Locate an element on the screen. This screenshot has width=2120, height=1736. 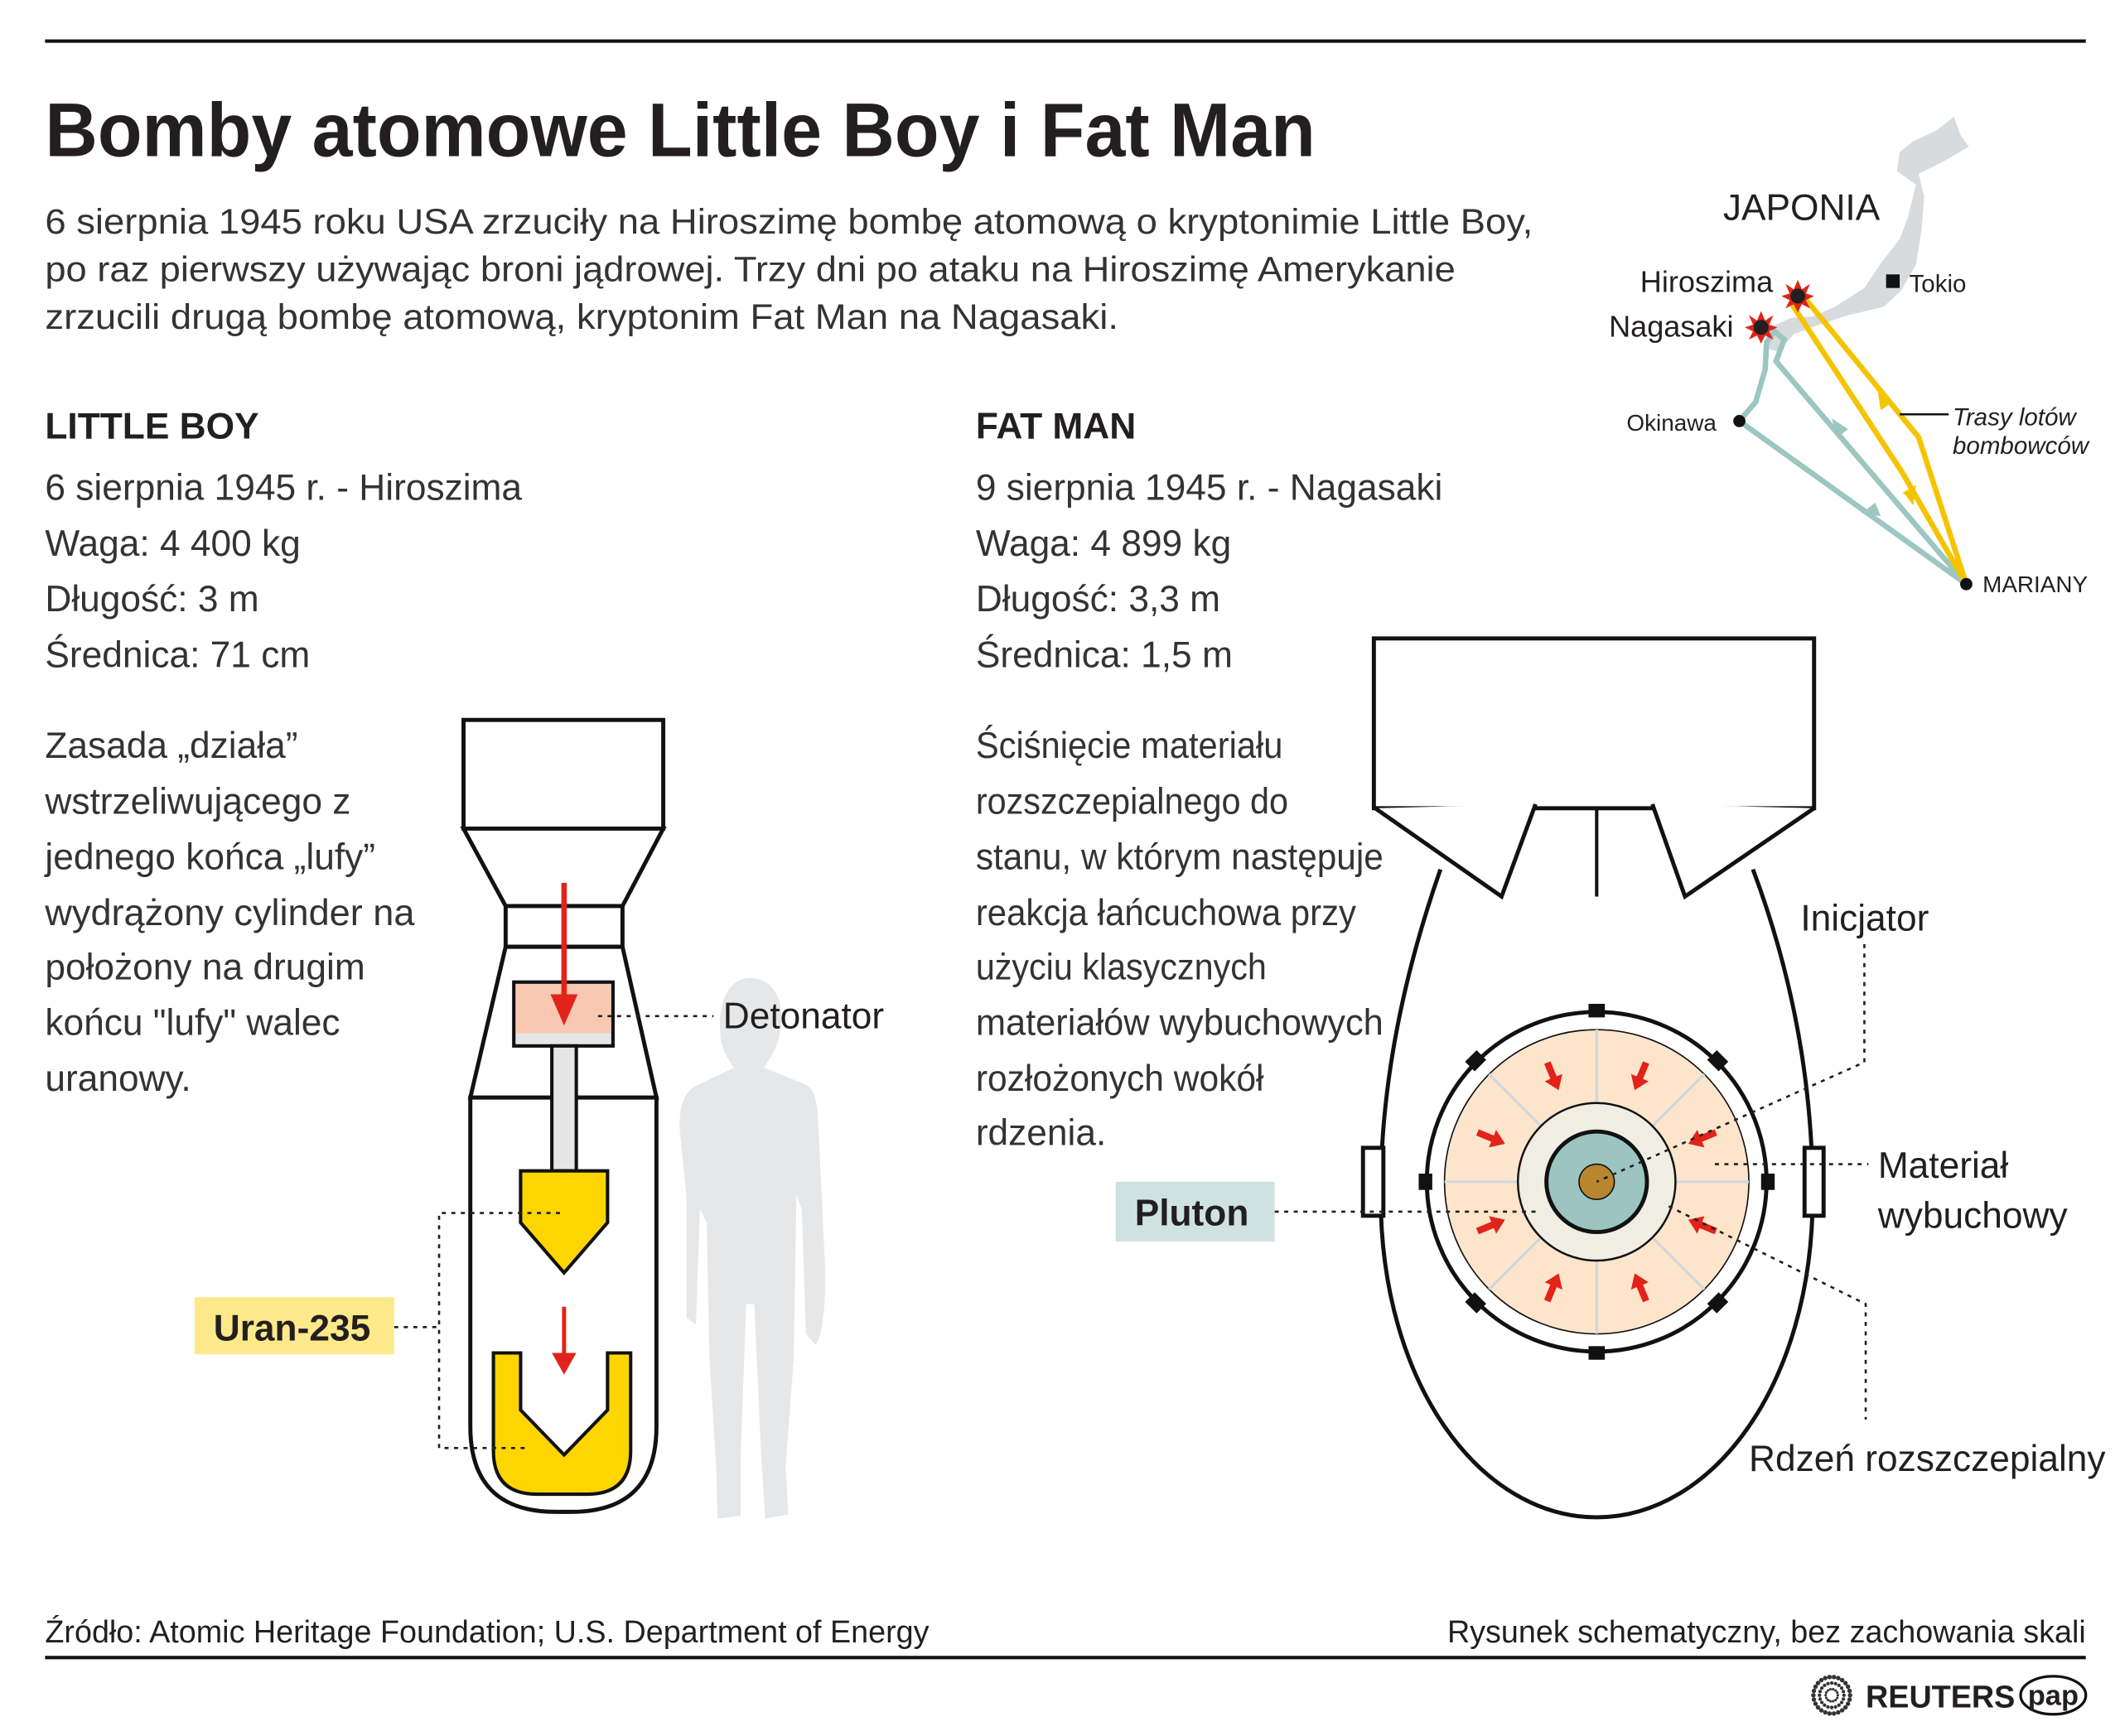
fat-man-desc: stanu, w którym następuje is located at coordinates (1180, 858).